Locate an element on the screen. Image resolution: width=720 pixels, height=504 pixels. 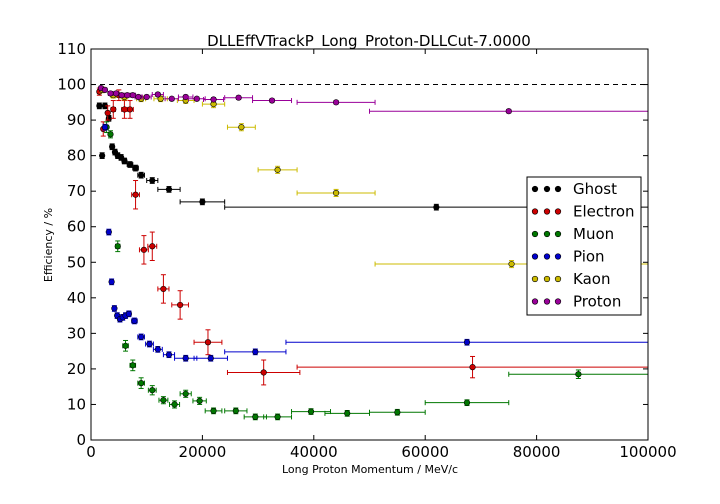
legend-label: Muon is located at coordinates (593, 234).